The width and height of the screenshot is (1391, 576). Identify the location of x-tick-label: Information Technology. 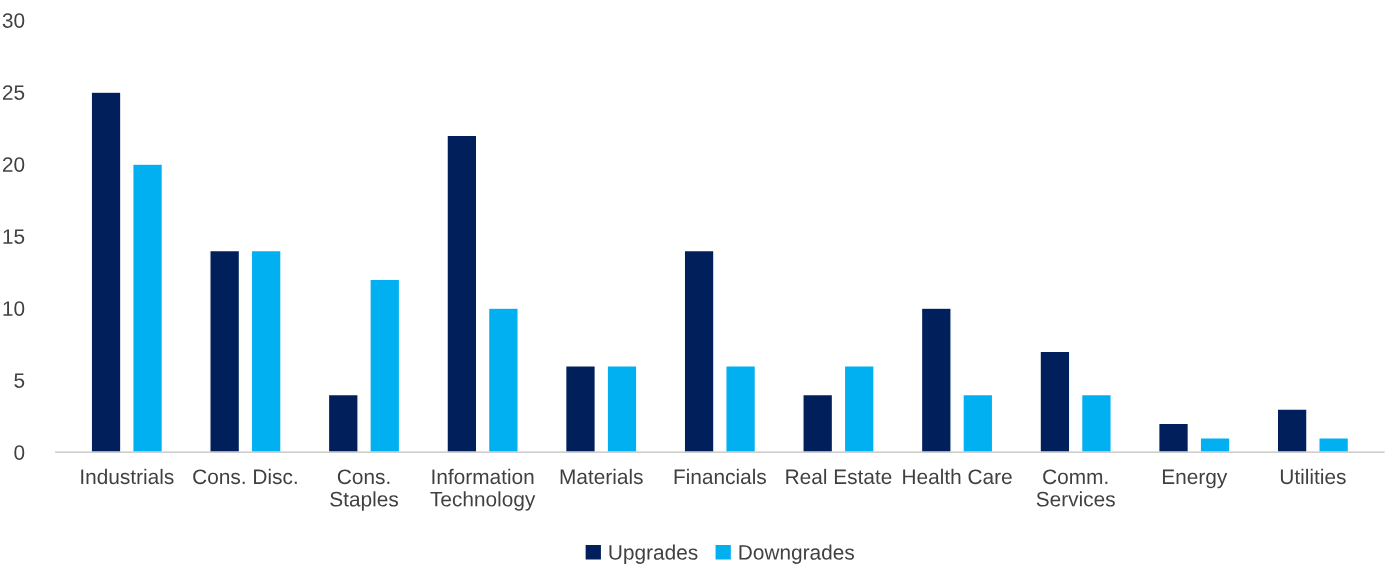
(483, 489).